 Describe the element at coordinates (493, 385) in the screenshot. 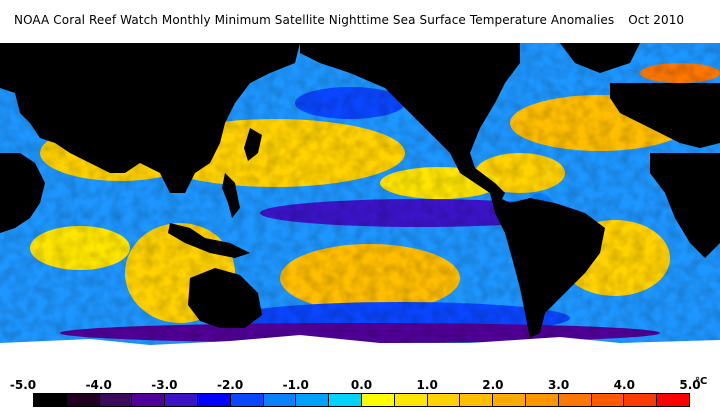

I see `legend-tick-label: 2.0` at that location.